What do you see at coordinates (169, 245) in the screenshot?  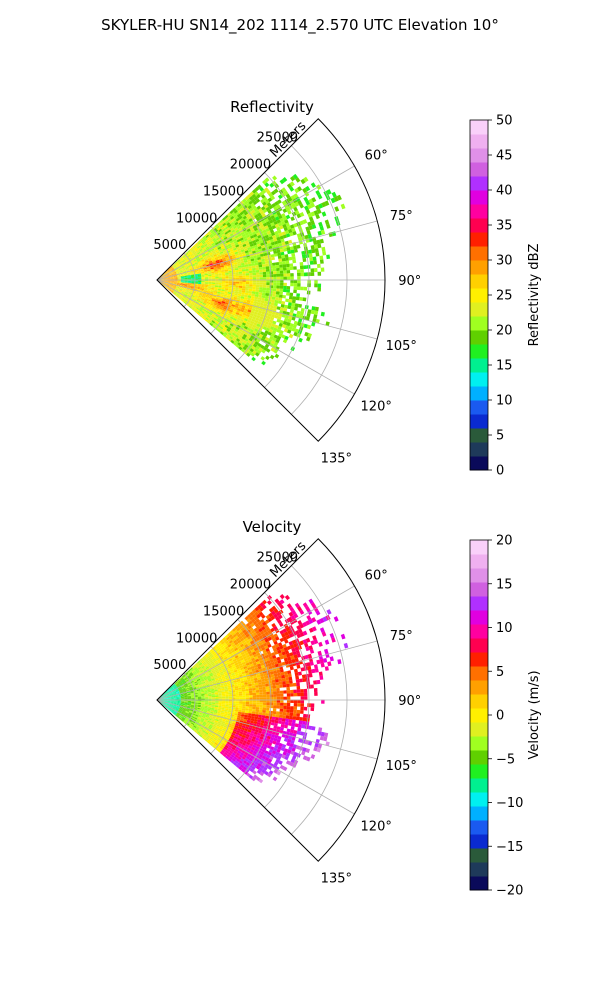 I see `radial-tick-label: 5000` at bounding box center [169, 245].